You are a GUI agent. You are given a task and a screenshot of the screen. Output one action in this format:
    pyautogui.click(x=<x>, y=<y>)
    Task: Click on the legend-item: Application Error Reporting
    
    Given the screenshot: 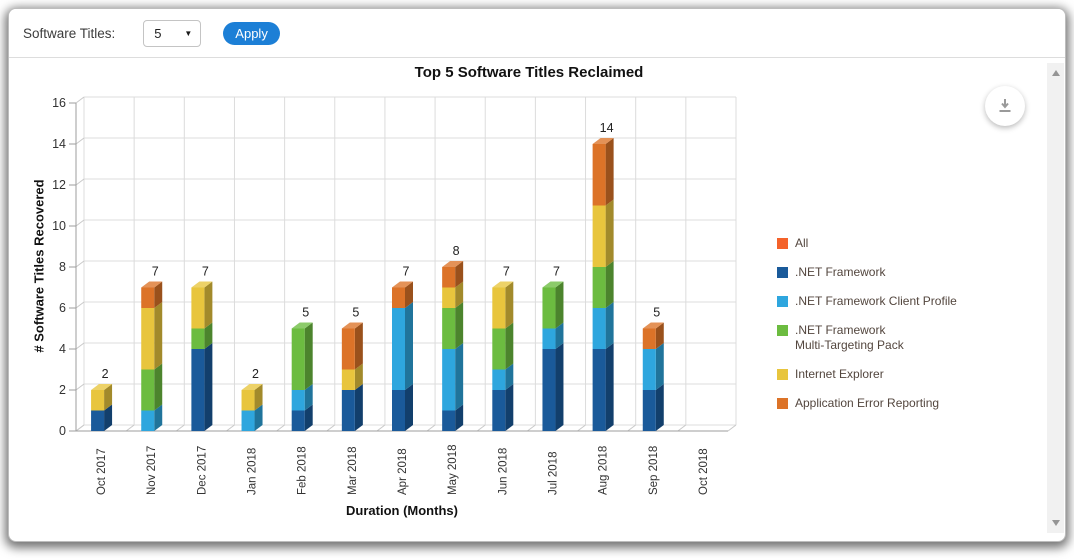 What is the action you would take?
    pyautogui.click(x=867, y=403)
    